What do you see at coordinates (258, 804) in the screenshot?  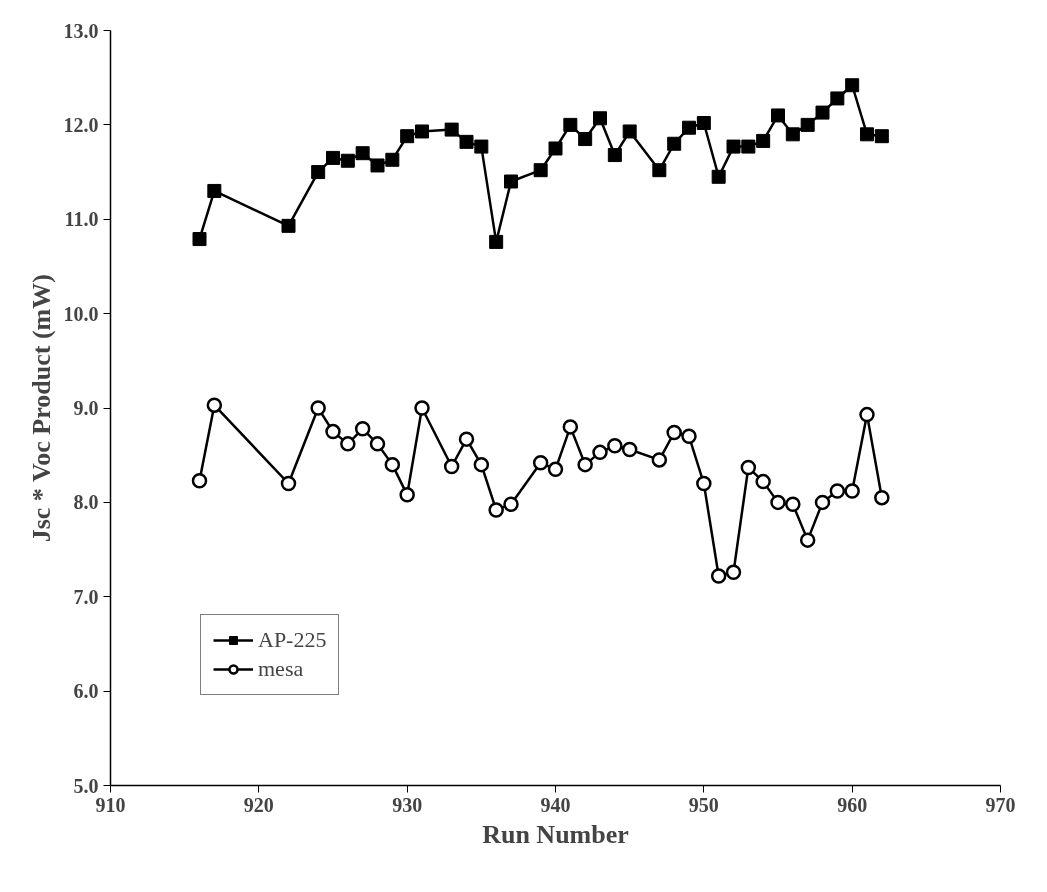 I see `x-tick-label: 920` at bounding box center [258, 804].